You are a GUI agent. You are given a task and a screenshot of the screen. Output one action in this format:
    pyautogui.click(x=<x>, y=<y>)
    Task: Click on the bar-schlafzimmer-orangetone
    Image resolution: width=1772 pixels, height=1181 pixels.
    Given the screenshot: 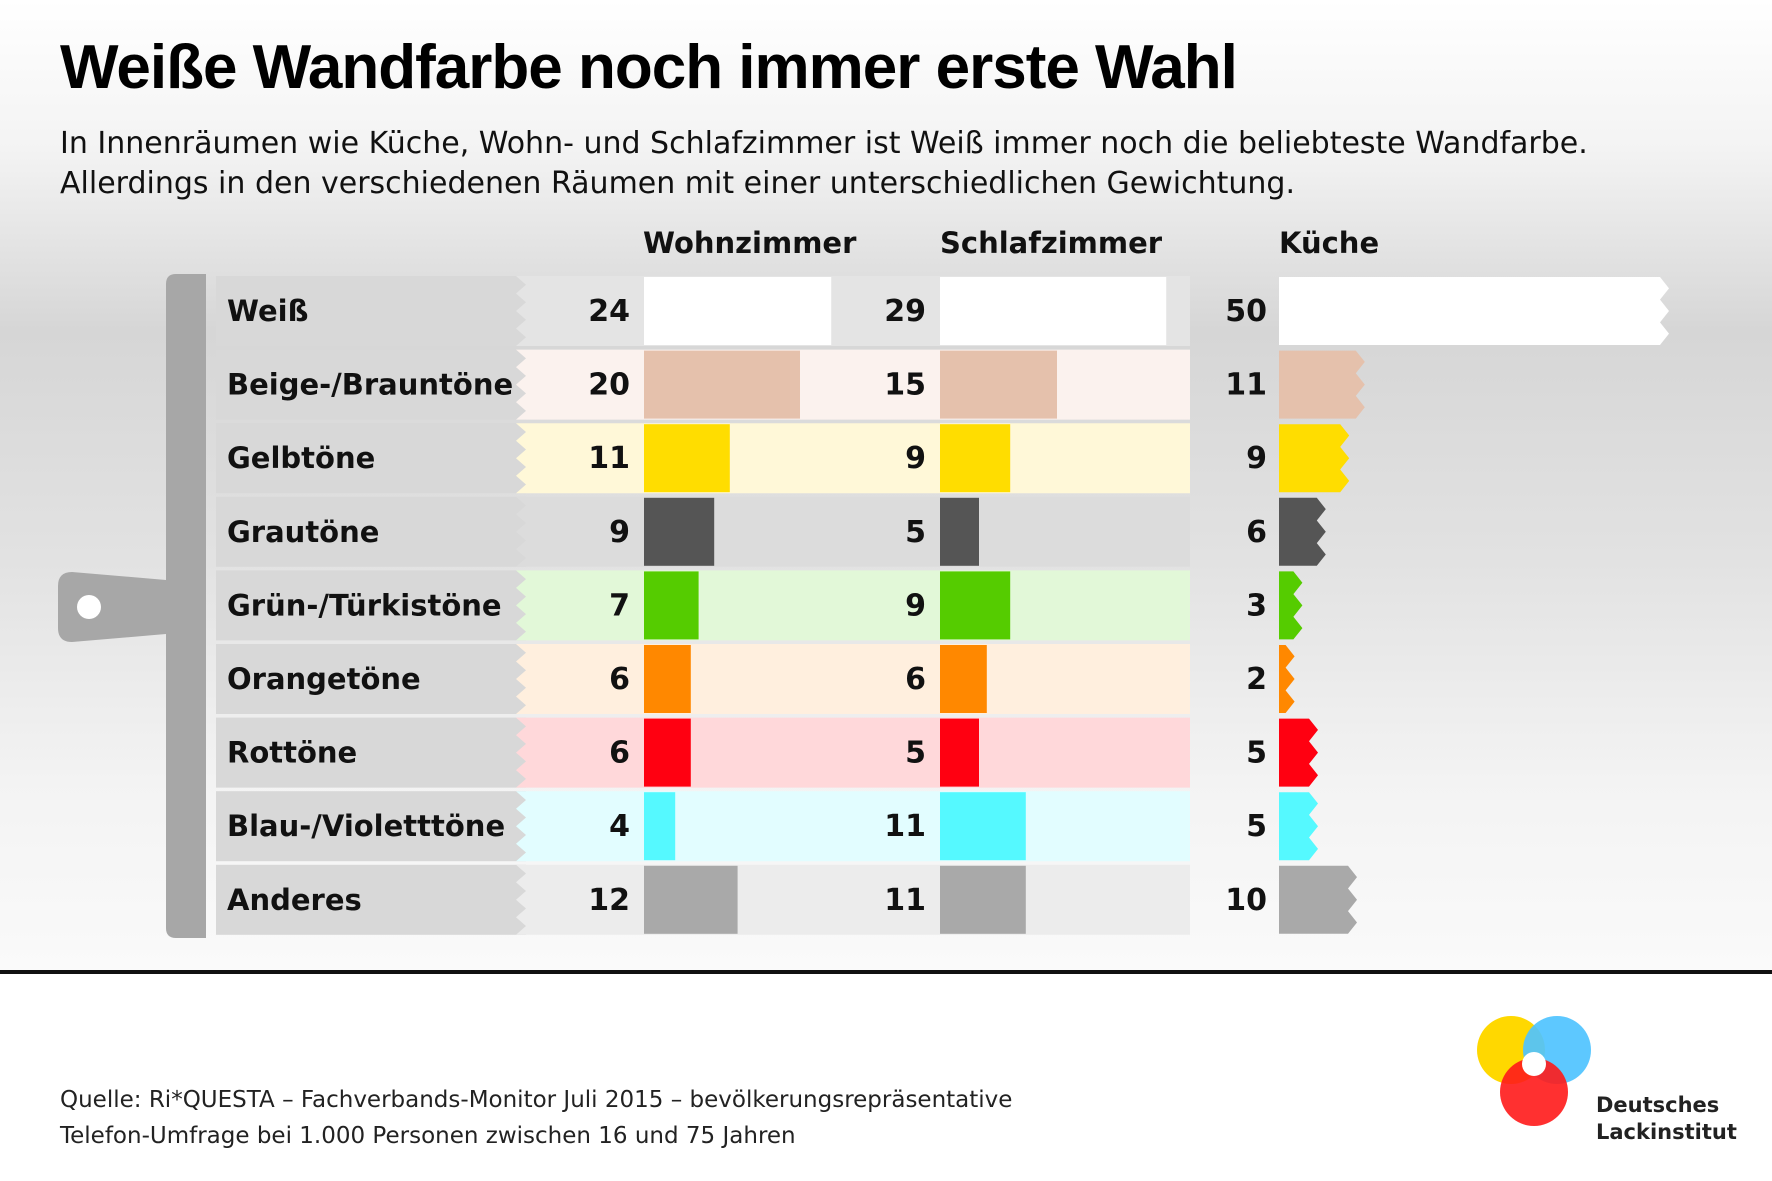 What is the action you would take?
    pyautogui.click(x=963, y=679)
    